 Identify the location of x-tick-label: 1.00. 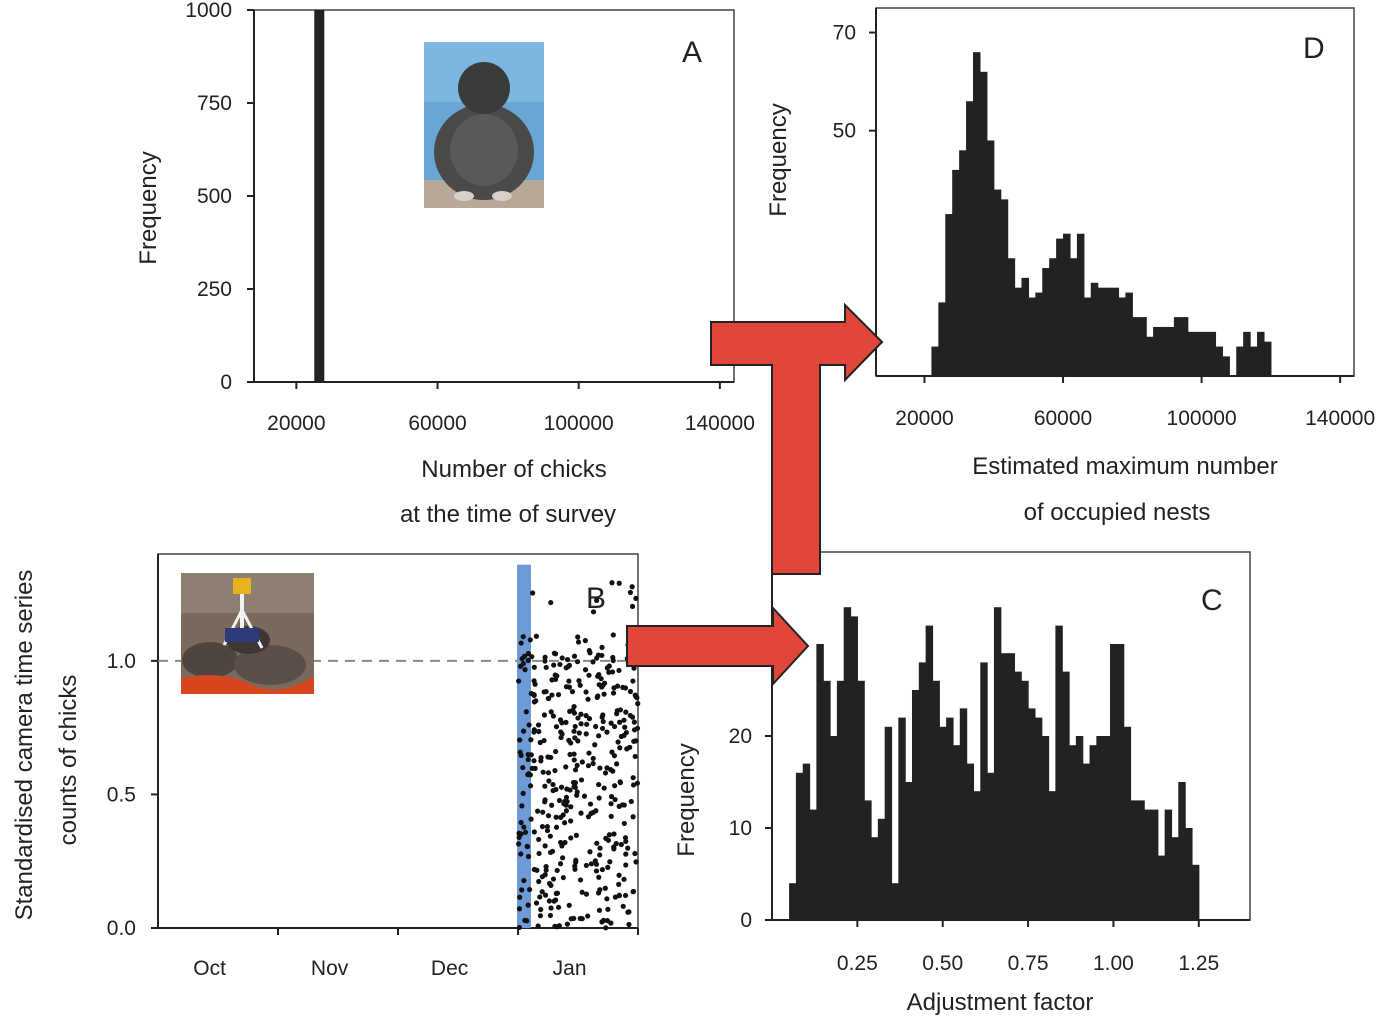
(1113, 963).